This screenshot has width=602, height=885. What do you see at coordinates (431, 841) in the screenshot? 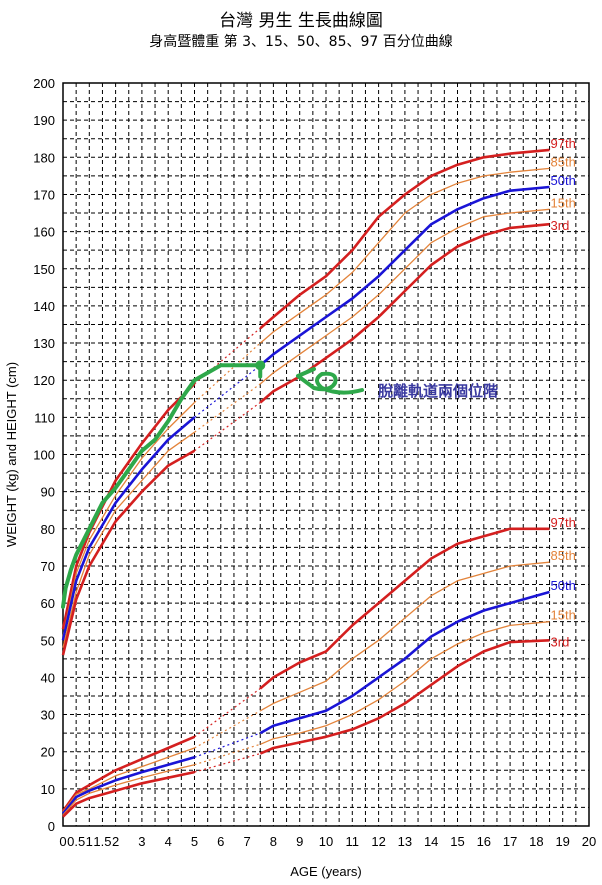
I see `x-tick-label: 14` at bounding box center [431, 841].